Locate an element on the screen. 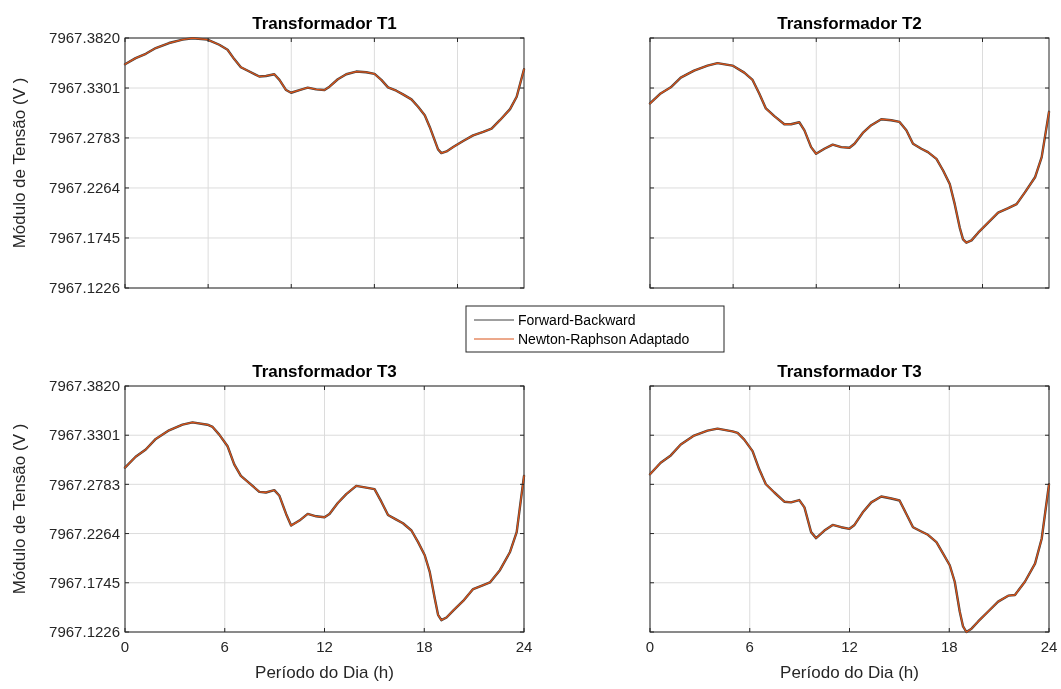 Image resolution: width=1061 pixels, height=689 pixels. legend-label: Newton-Raphson Adaptado is located at coordinates (604, 338).